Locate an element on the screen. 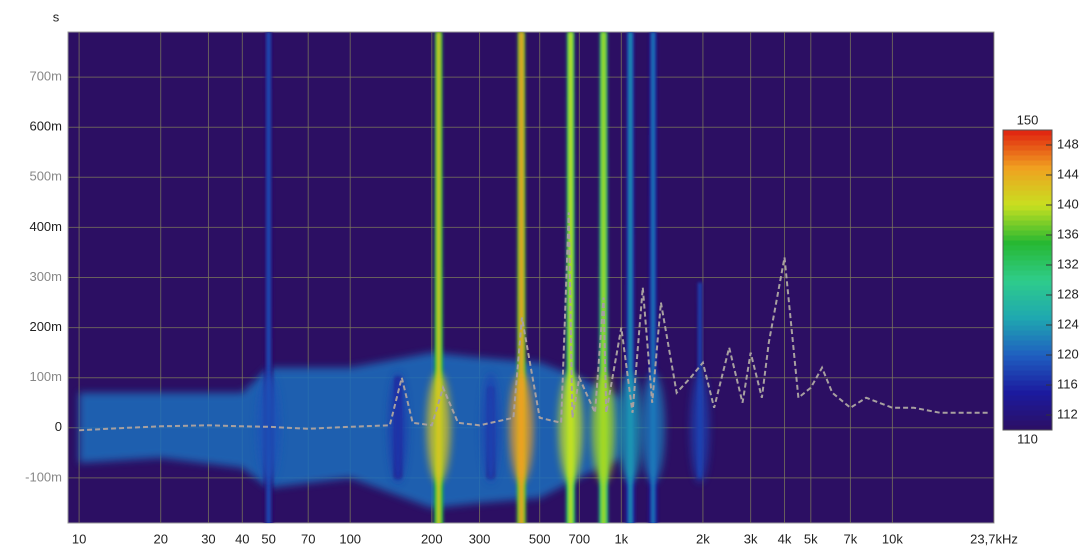  y-tick-label: 0 is located at coordinates (58, 426).